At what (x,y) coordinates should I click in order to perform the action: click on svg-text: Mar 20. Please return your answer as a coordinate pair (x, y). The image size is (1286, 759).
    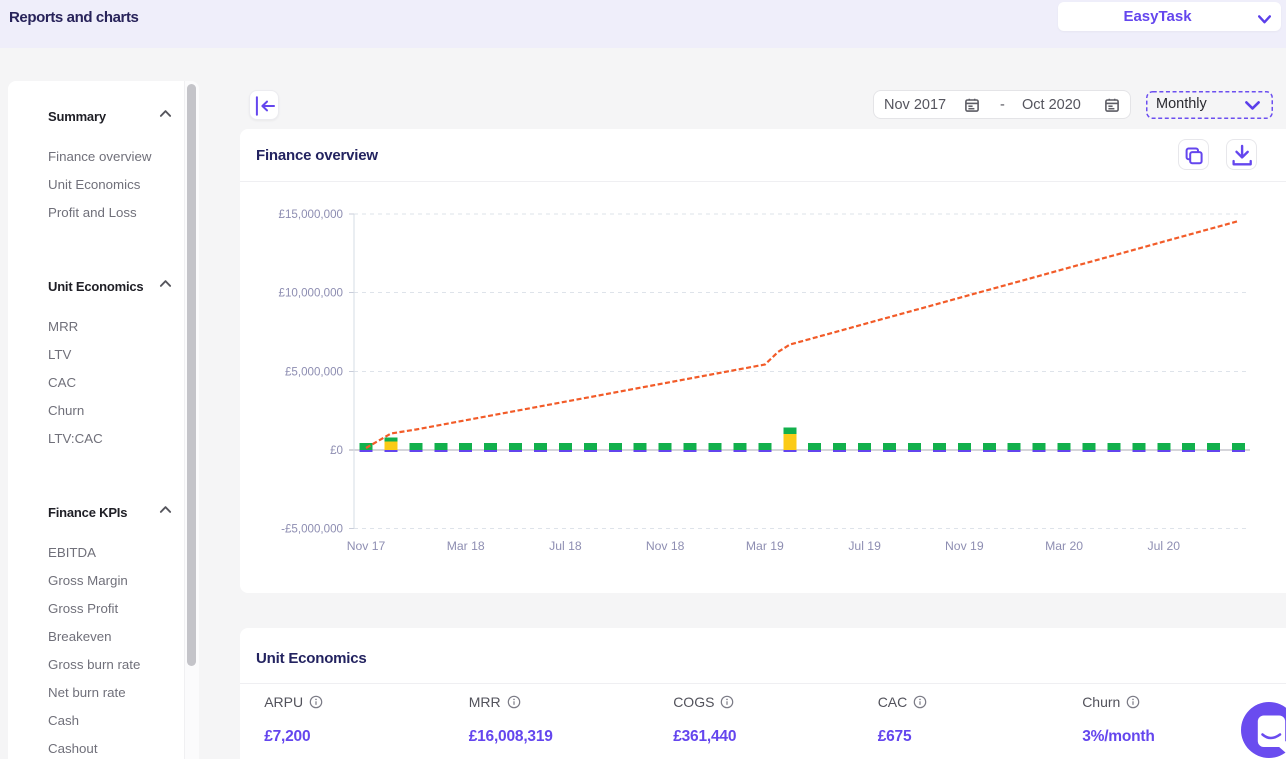
    Looking at the image, I should click on (1064, 546).